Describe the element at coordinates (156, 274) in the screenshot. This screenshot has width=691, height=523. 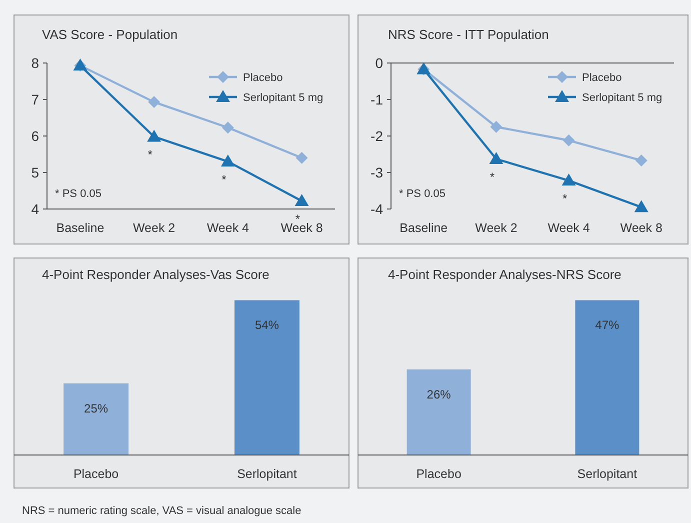
I see `chart-title: 4-Point Responder Analyses-Vas Score` at that location.